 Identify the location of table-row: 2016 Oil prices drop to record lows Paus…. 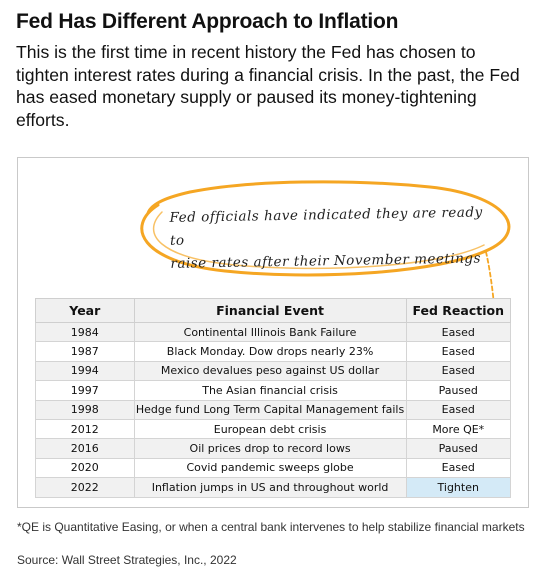
(273, 448).